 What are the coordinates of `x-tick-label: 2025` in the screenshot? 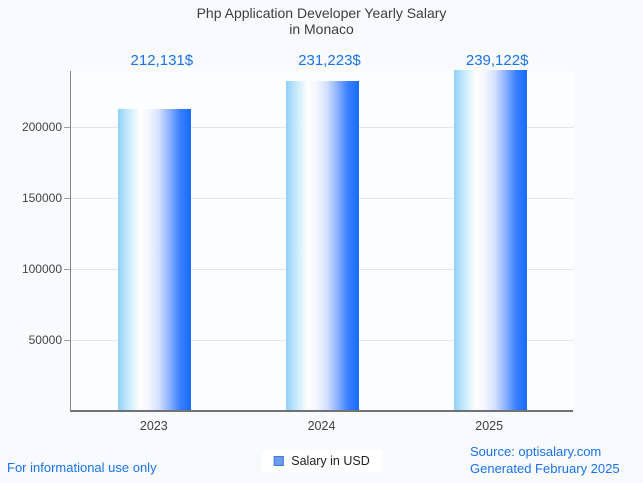 It's located at (489, 426).